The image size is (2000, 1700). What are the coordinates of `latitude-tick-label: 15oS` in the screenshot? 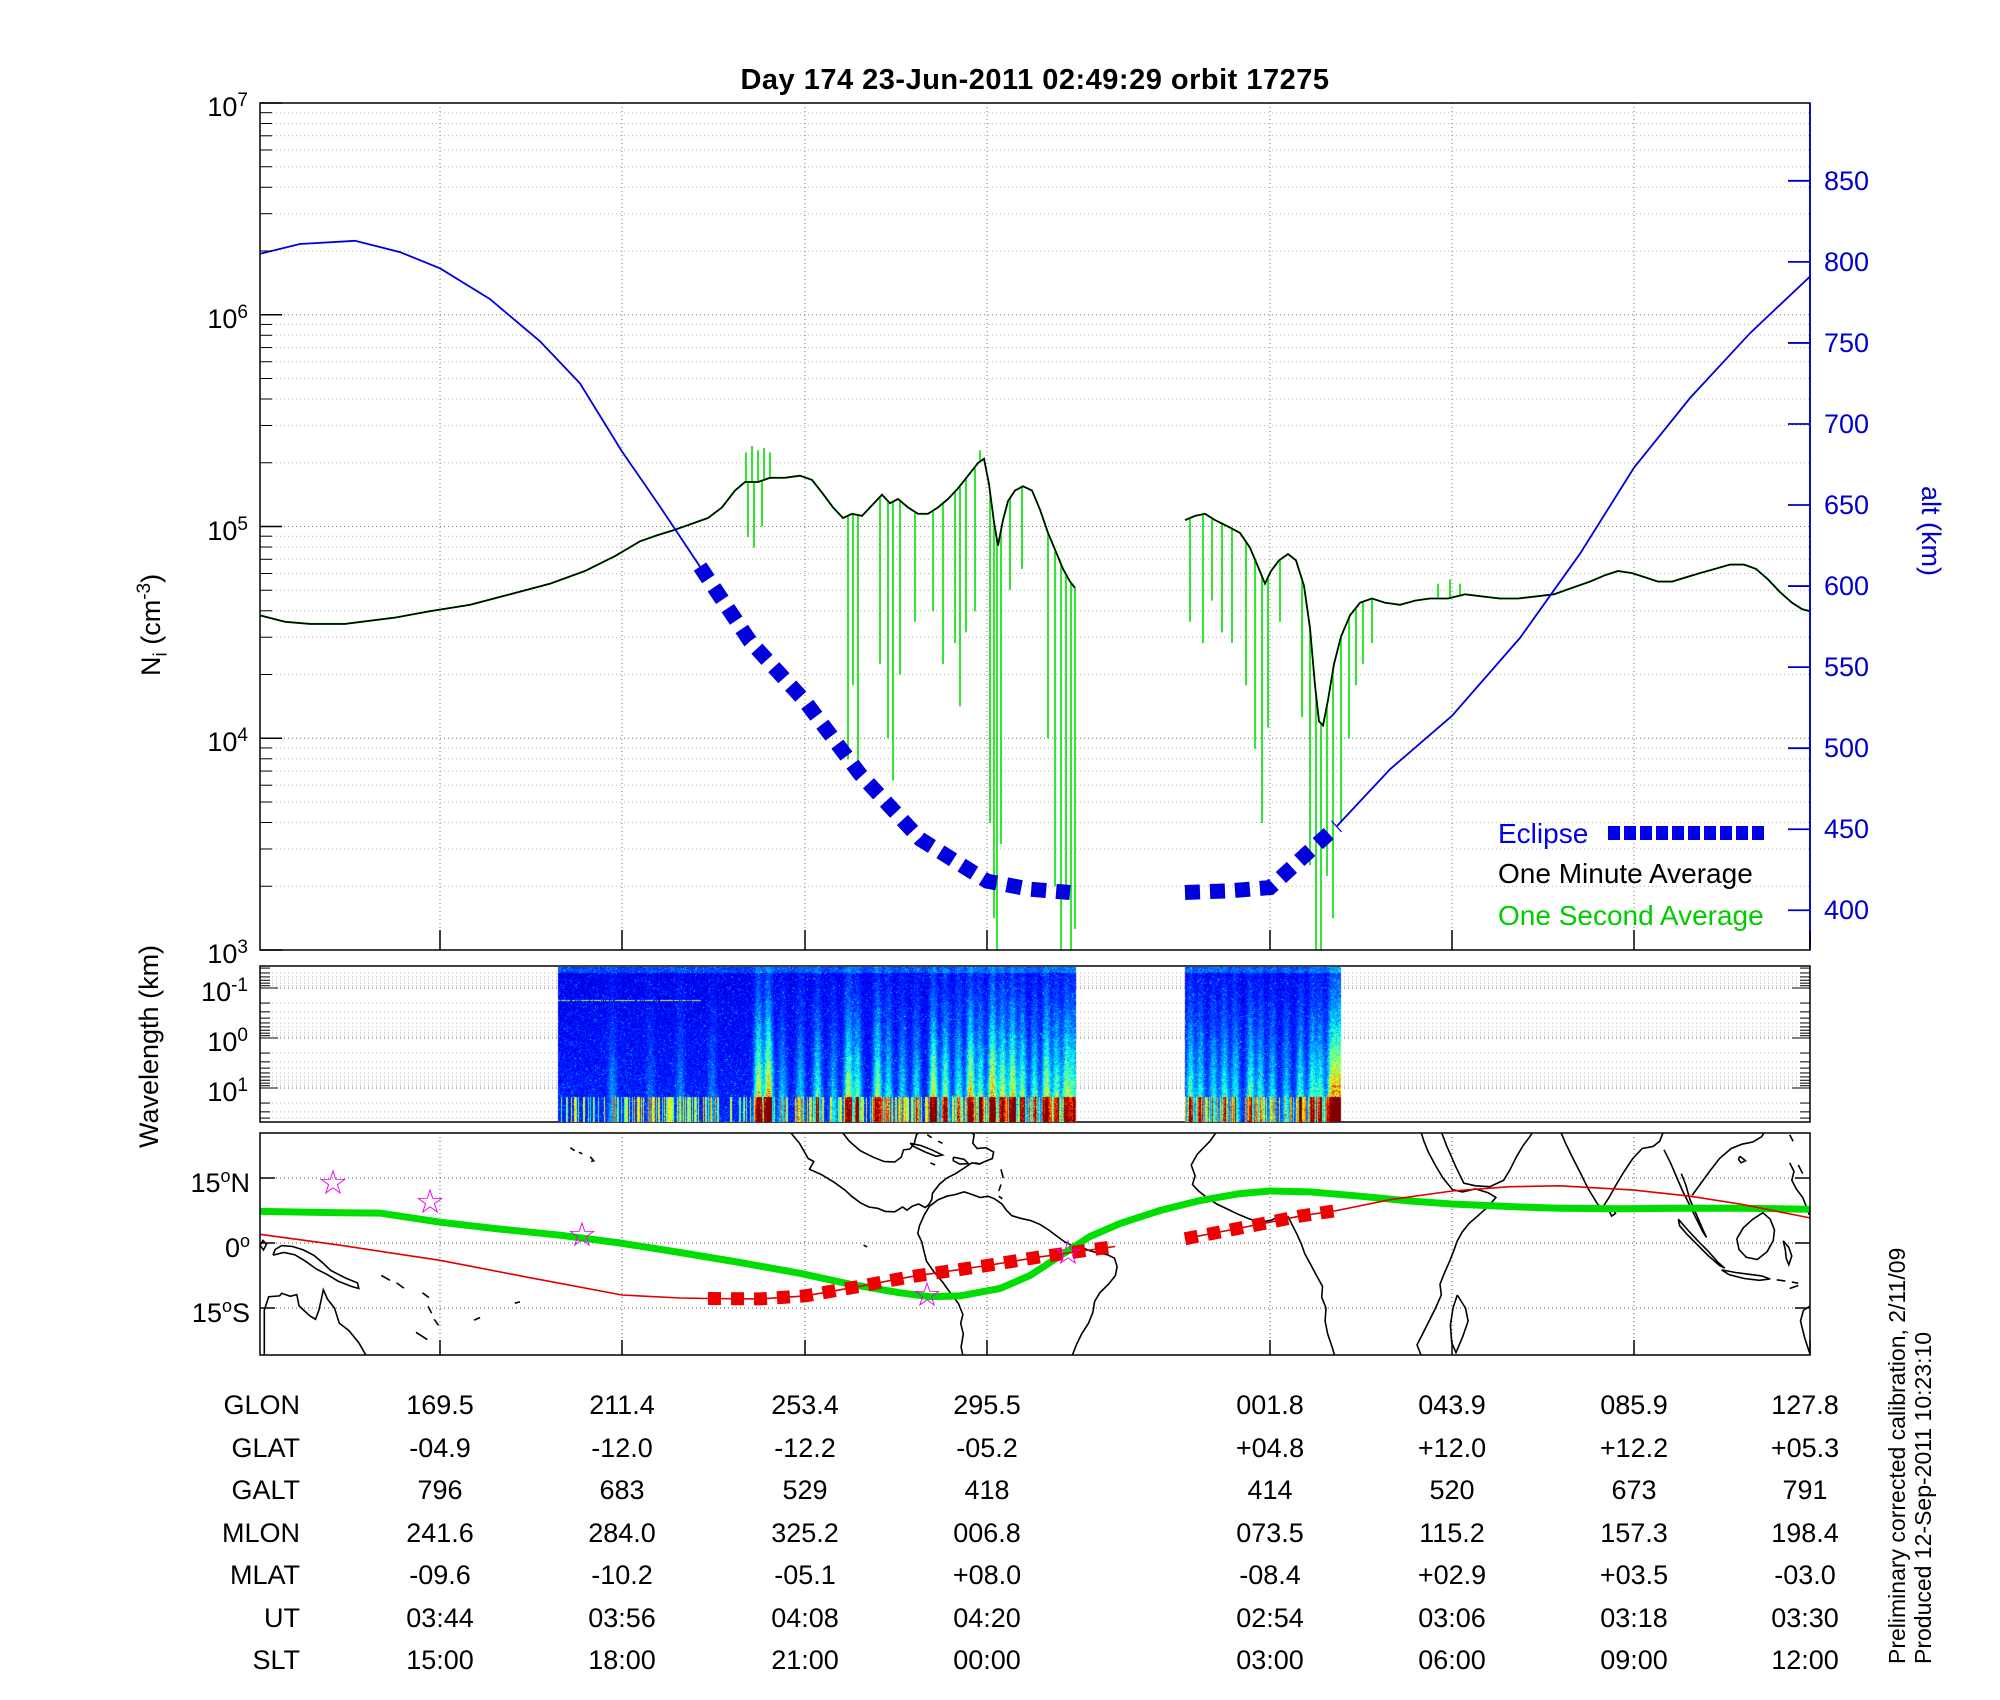 It's located at (220, 1311).